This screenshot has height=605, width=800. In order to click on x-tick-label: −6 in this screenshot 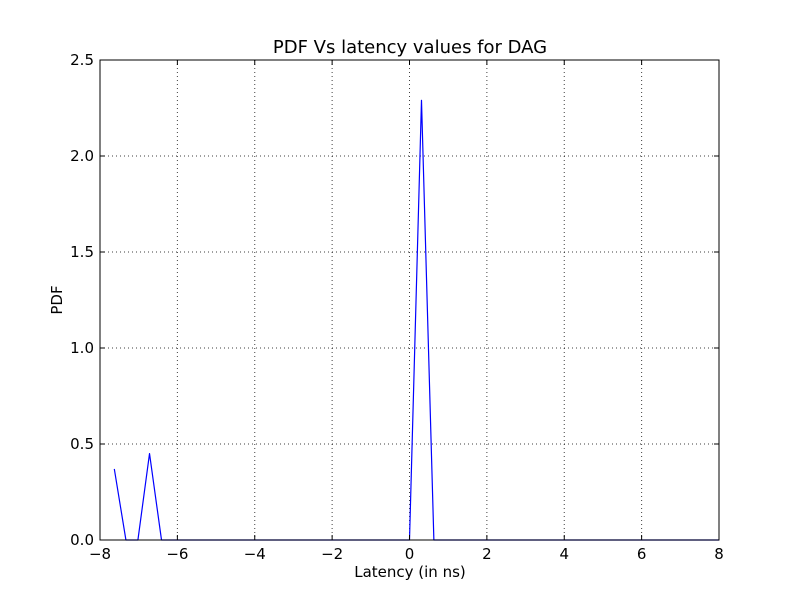, I will do `click(177, 554)`.